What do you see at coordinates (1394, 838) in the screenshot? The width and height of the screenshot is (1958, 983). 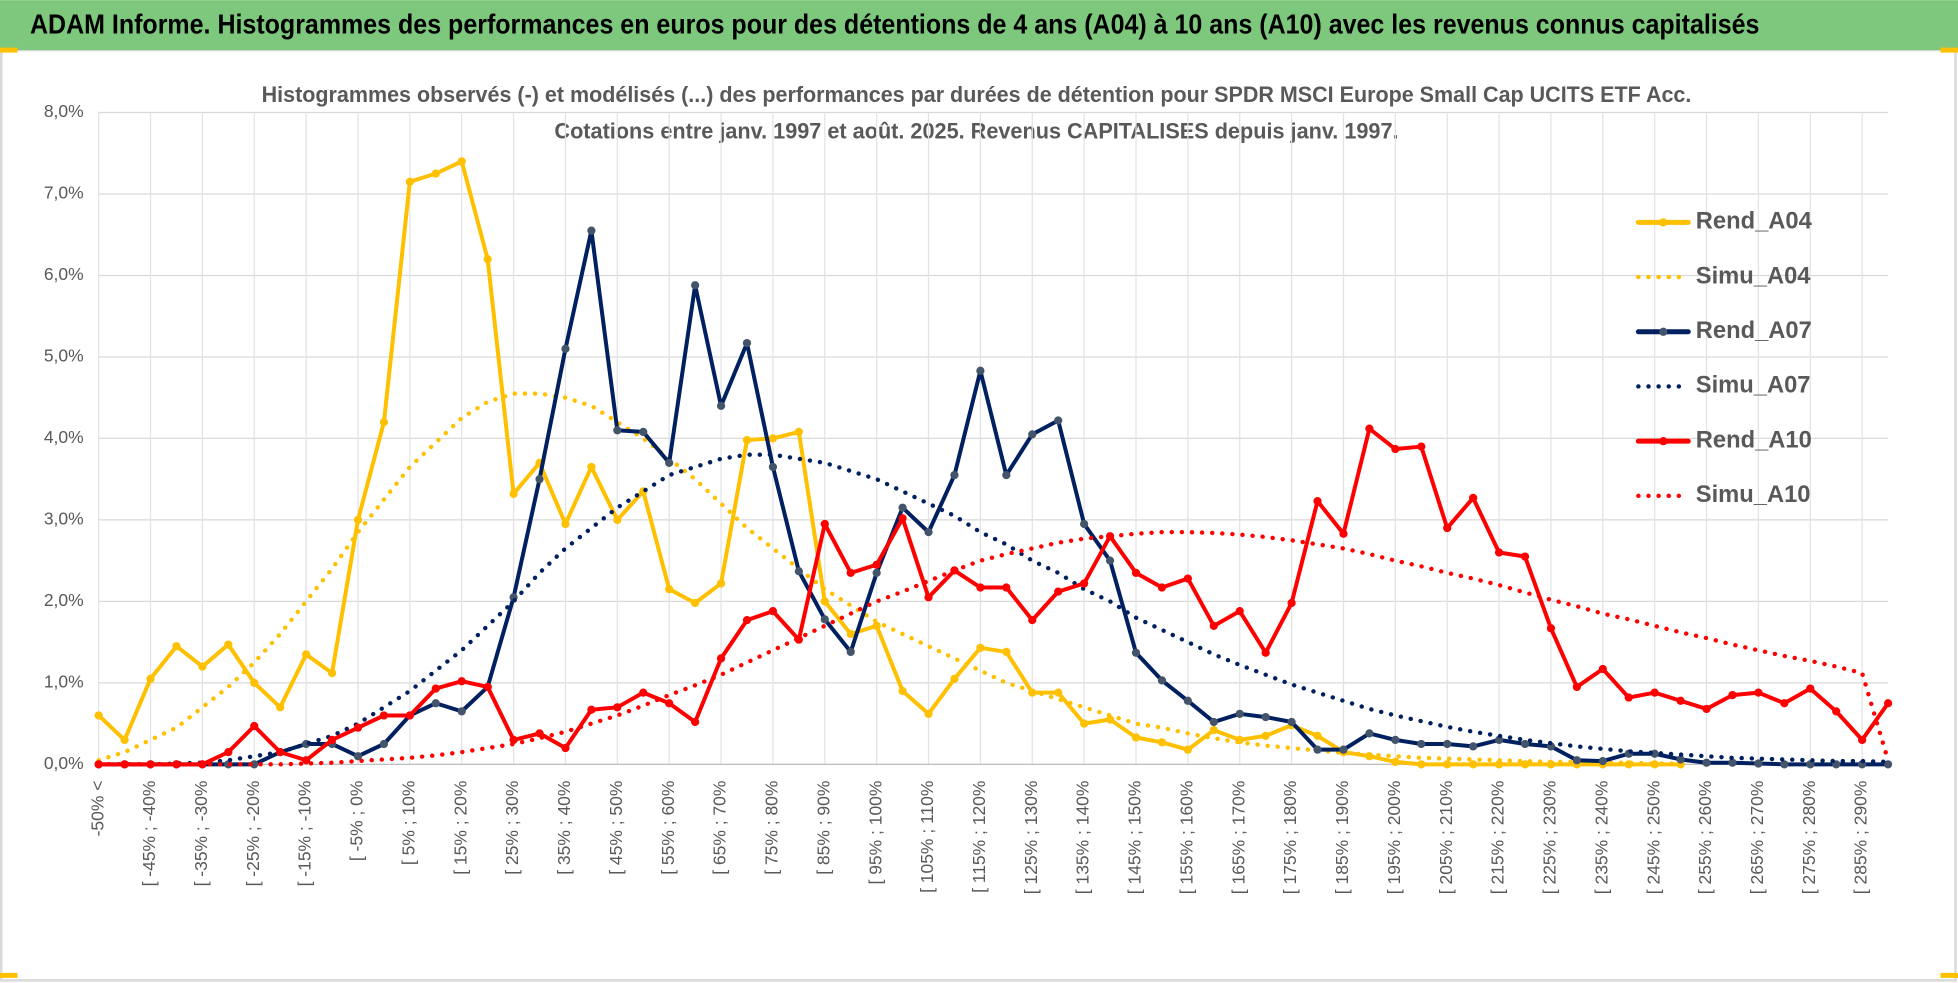 I see `x-tick-label: [ 195% ; 200%` at bounding box center [1394, 838].